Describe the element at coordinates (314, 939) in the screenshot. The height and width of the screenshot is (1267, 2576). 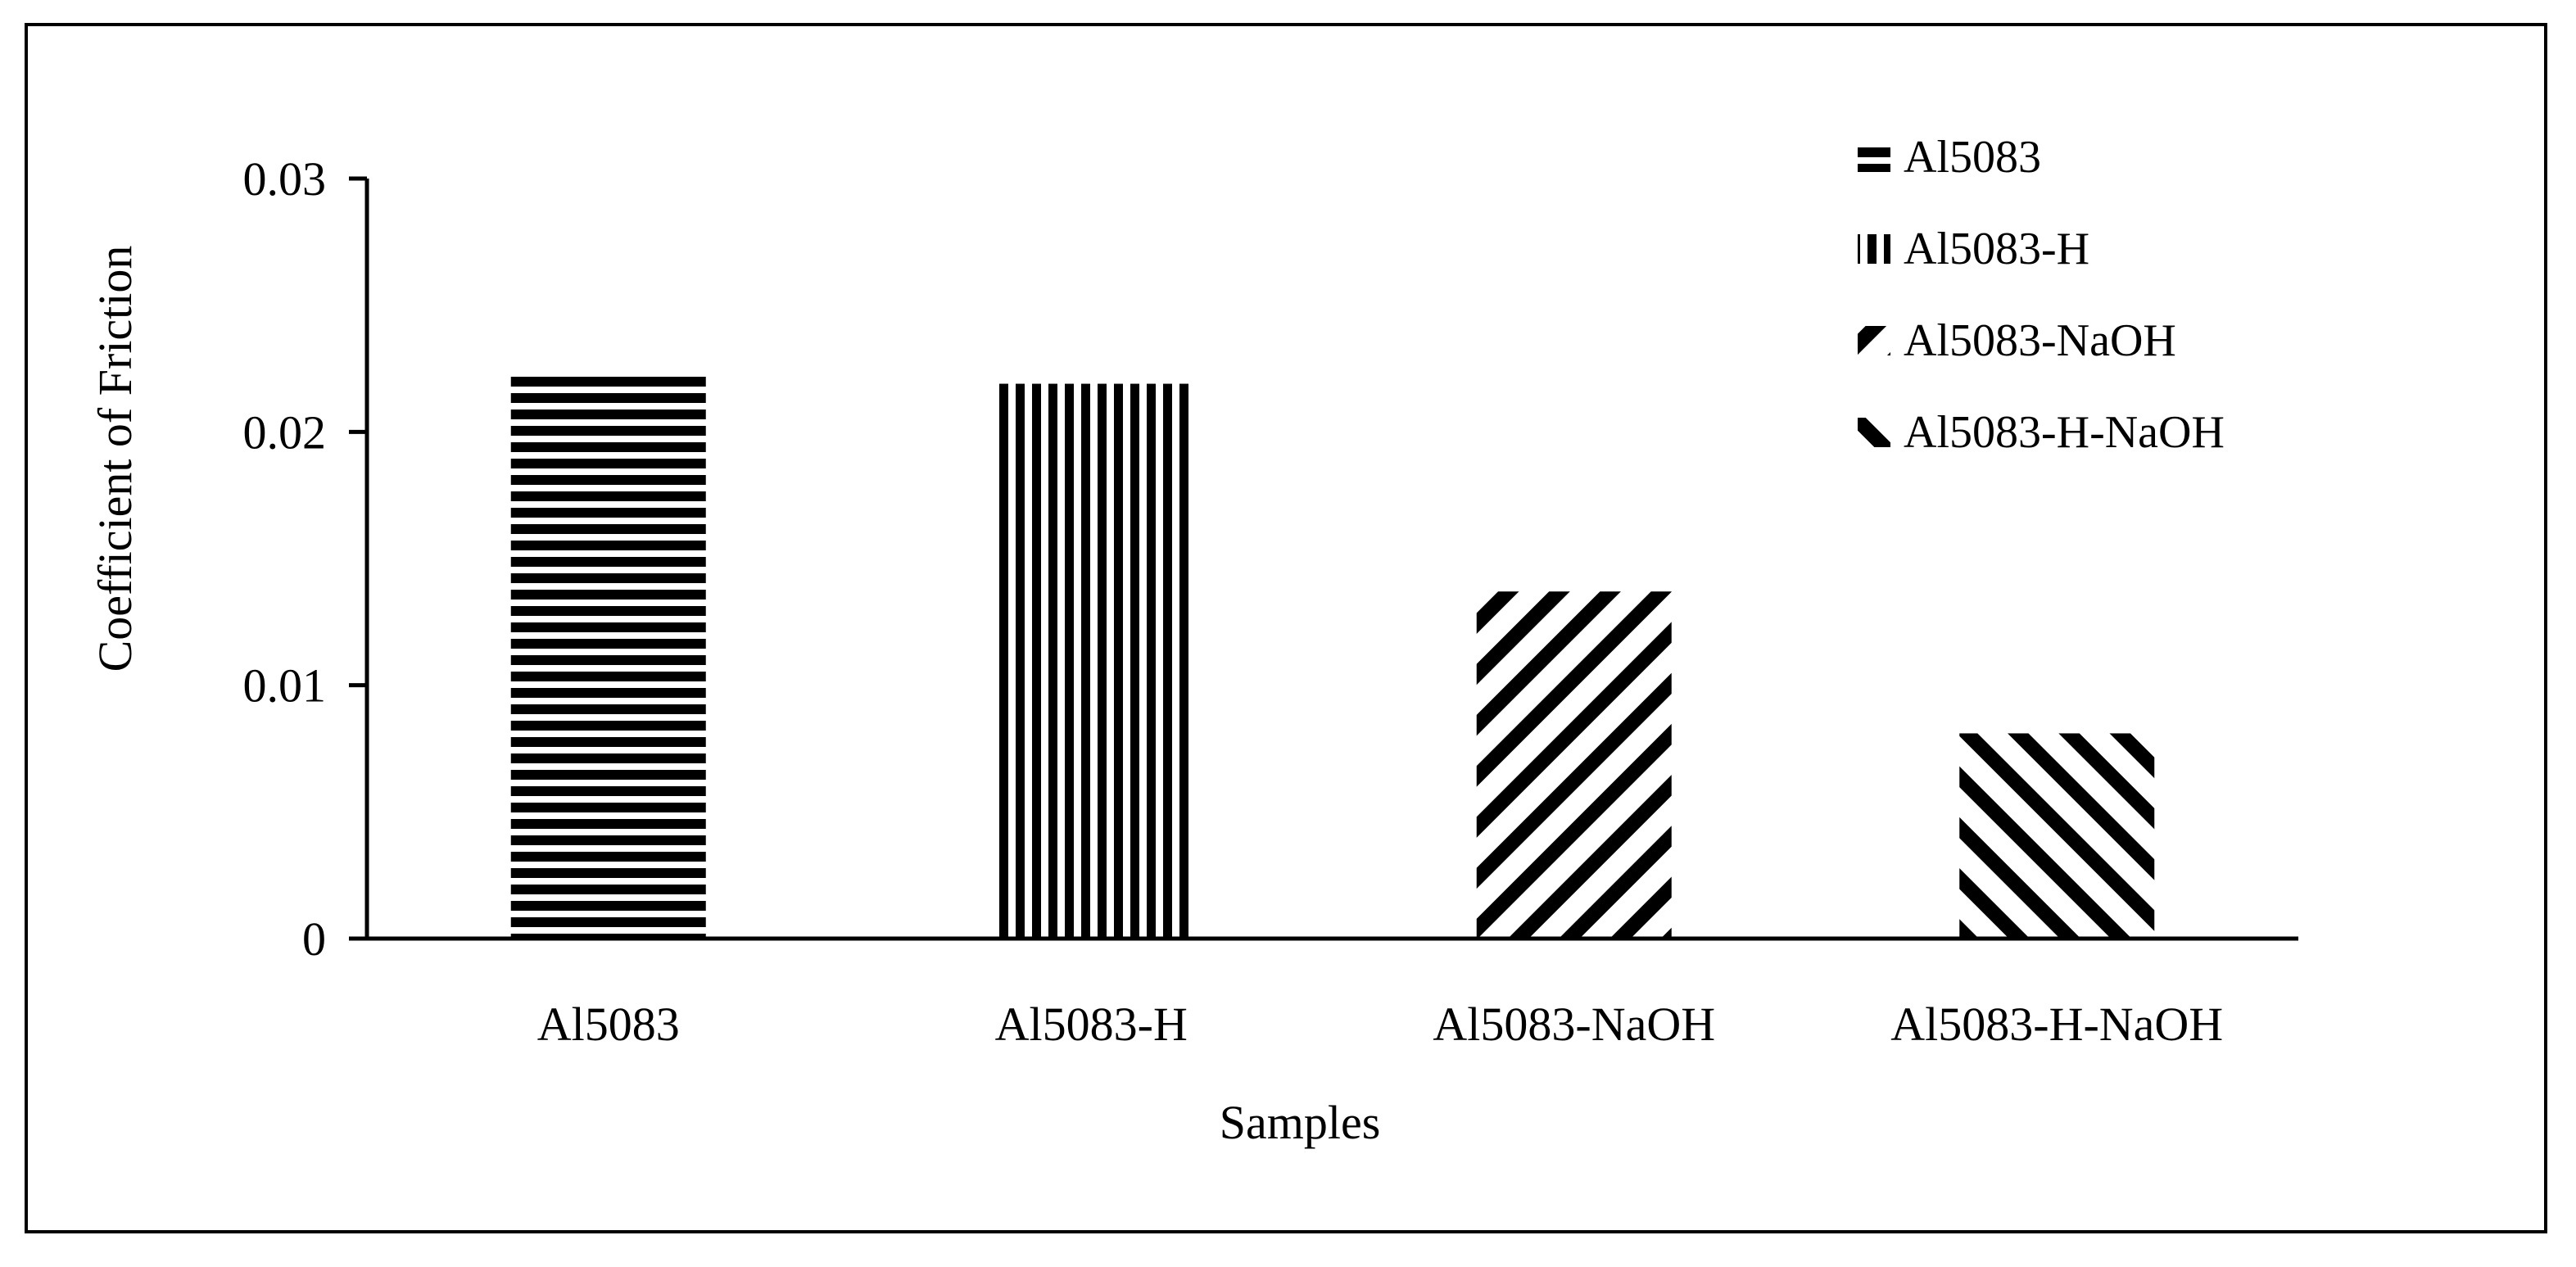
I see `y-tick-label: 0` at that location.